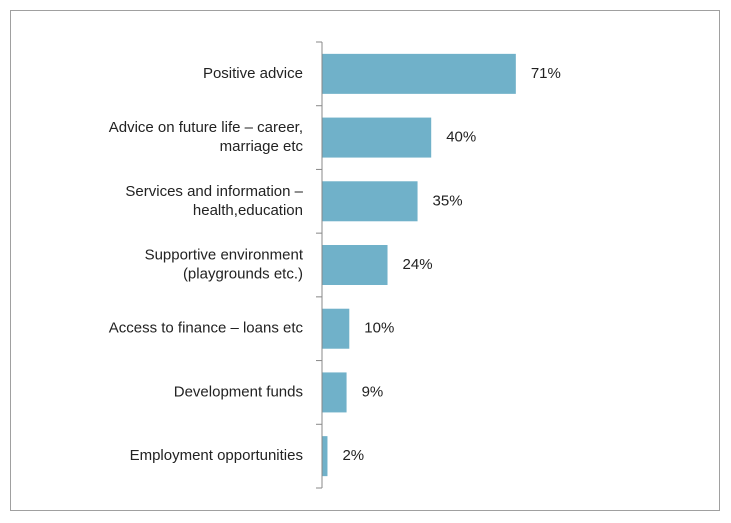 The image size is (731, 523). Describe the element at coordinates (373, 391) in the screenshot. I see `value-label: 9%` at that location.